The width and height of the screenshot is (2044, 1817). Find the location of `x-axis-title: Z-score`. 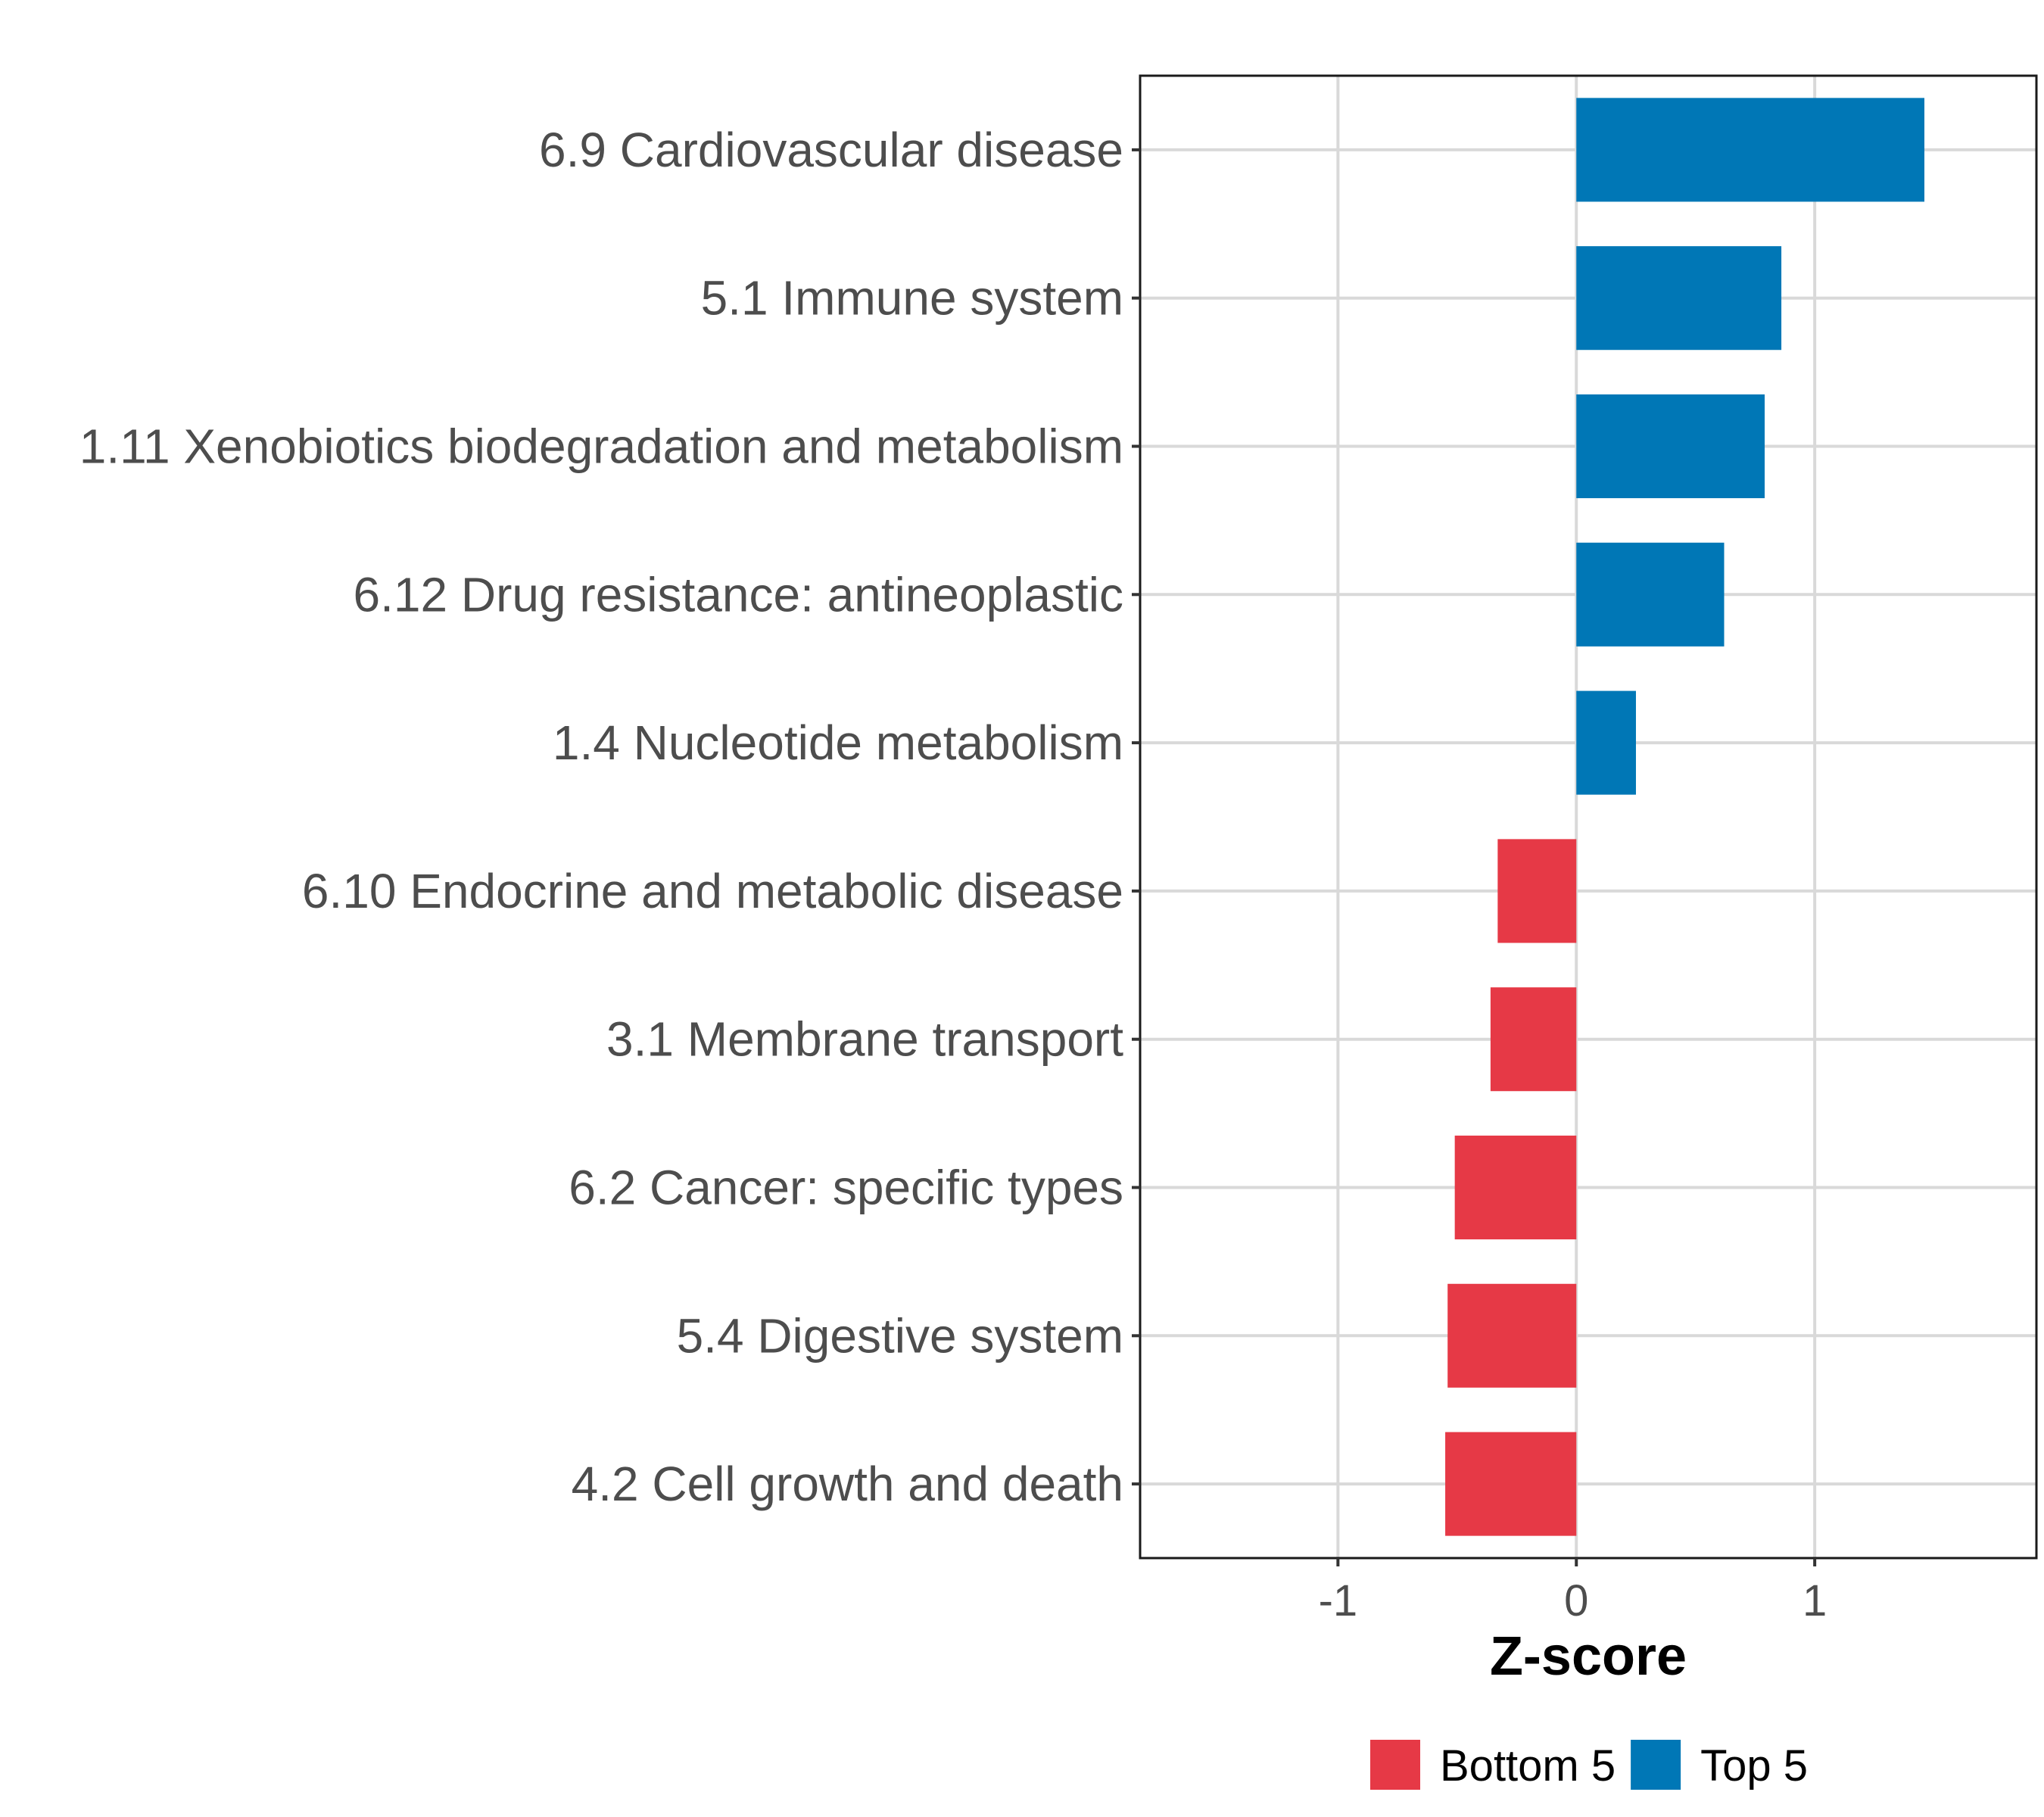

x-axis-title: Z-score is located at coordinates (1588, 1656).